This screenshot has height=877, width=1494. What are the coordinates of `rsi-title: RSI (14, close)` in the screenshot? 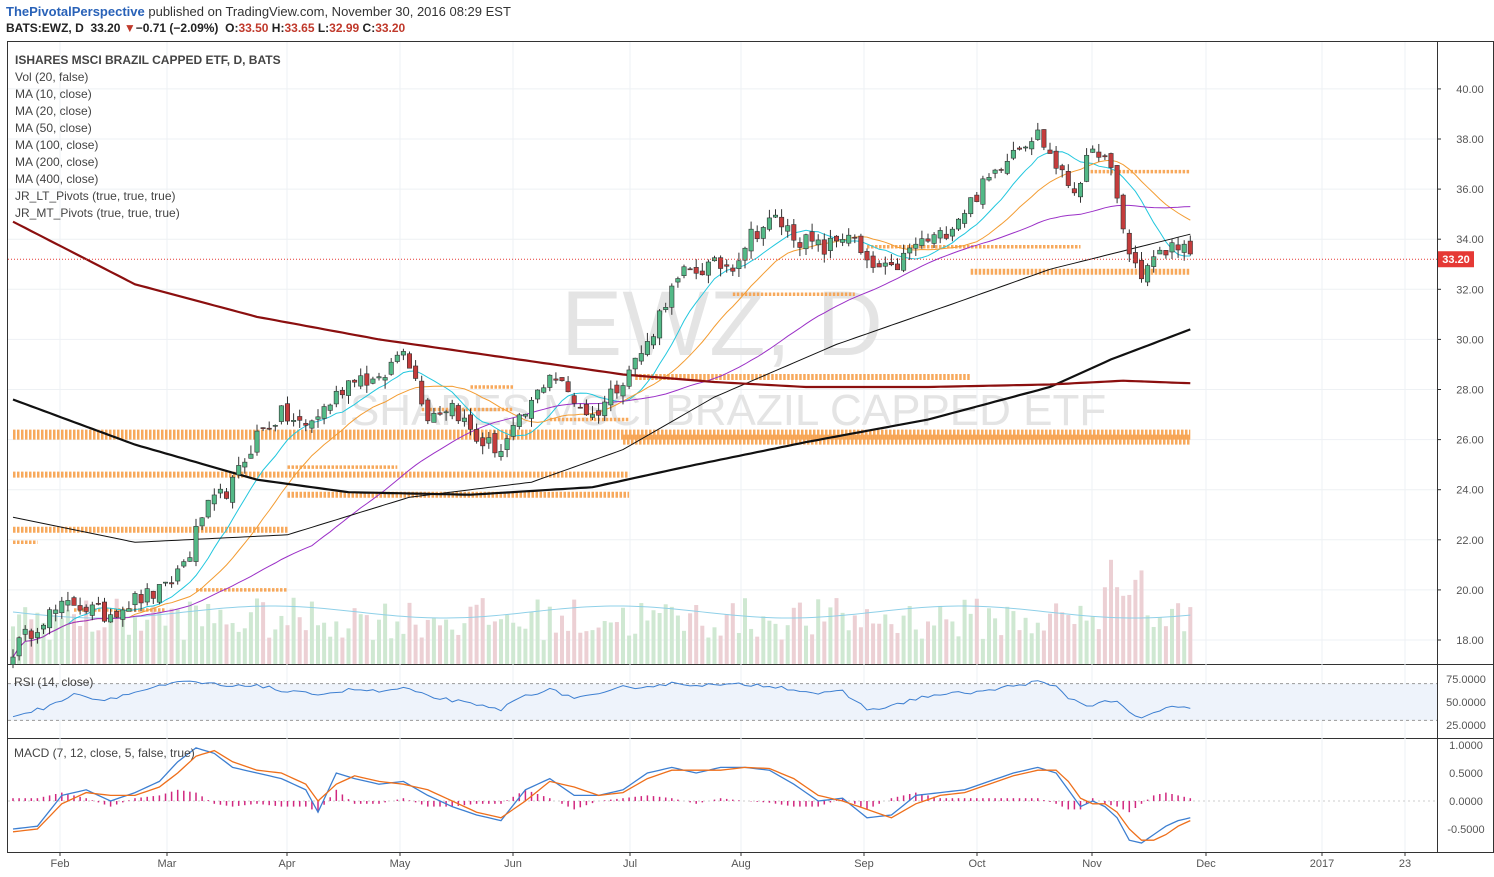 It's located at (53, 682).